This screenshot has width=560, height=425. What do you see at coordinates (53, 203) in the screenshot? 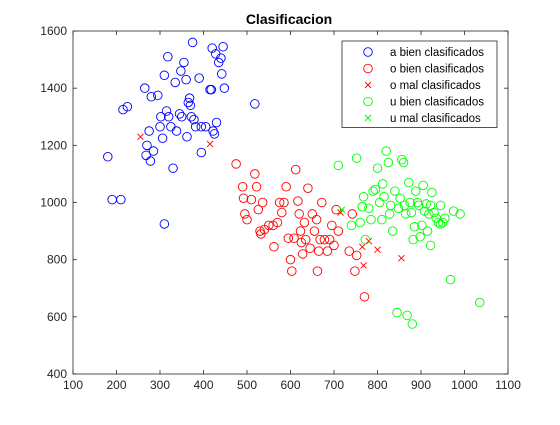
I see `y-tick-label: 1000` at bounding box center [53, 203].